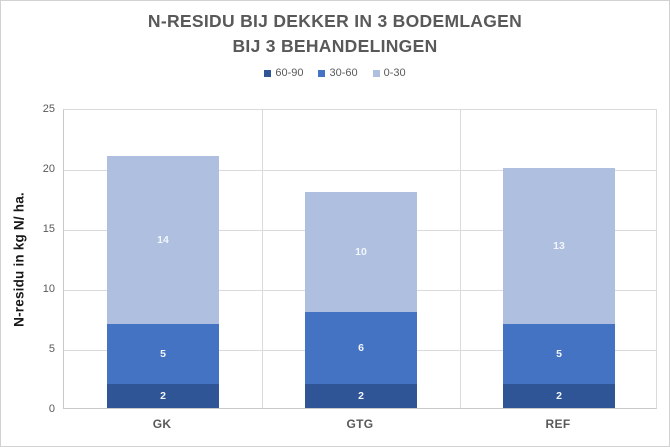 The image size is (670, 447). I want to click on x-axis-category-label: GTG, so click(360, 424).